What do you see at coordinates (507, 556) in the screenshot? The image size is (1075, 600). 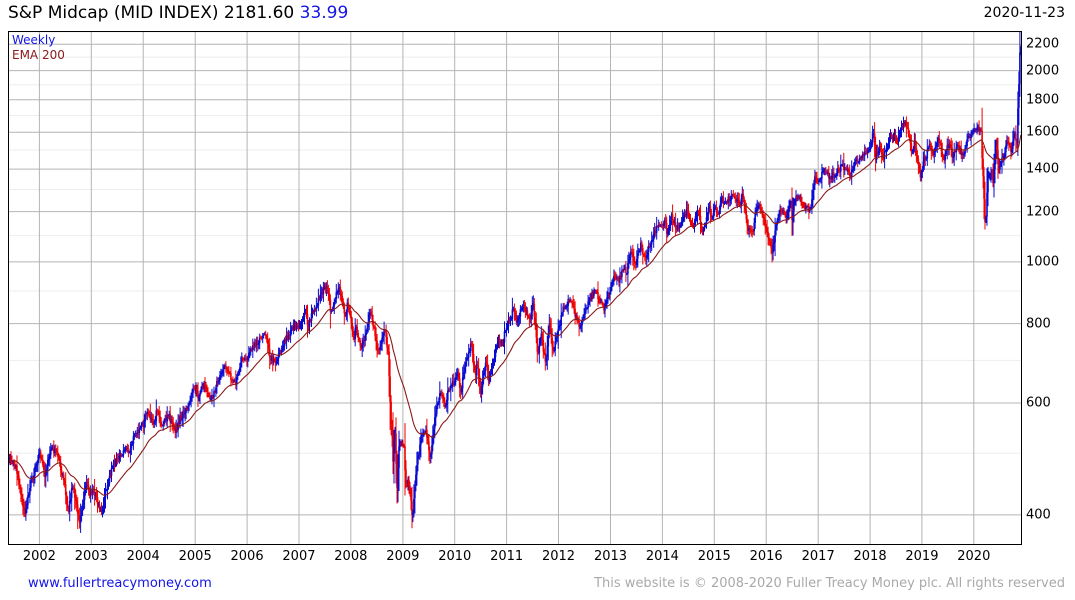 I see `x-axis-label: 2011` at bounding box center [507, 556].